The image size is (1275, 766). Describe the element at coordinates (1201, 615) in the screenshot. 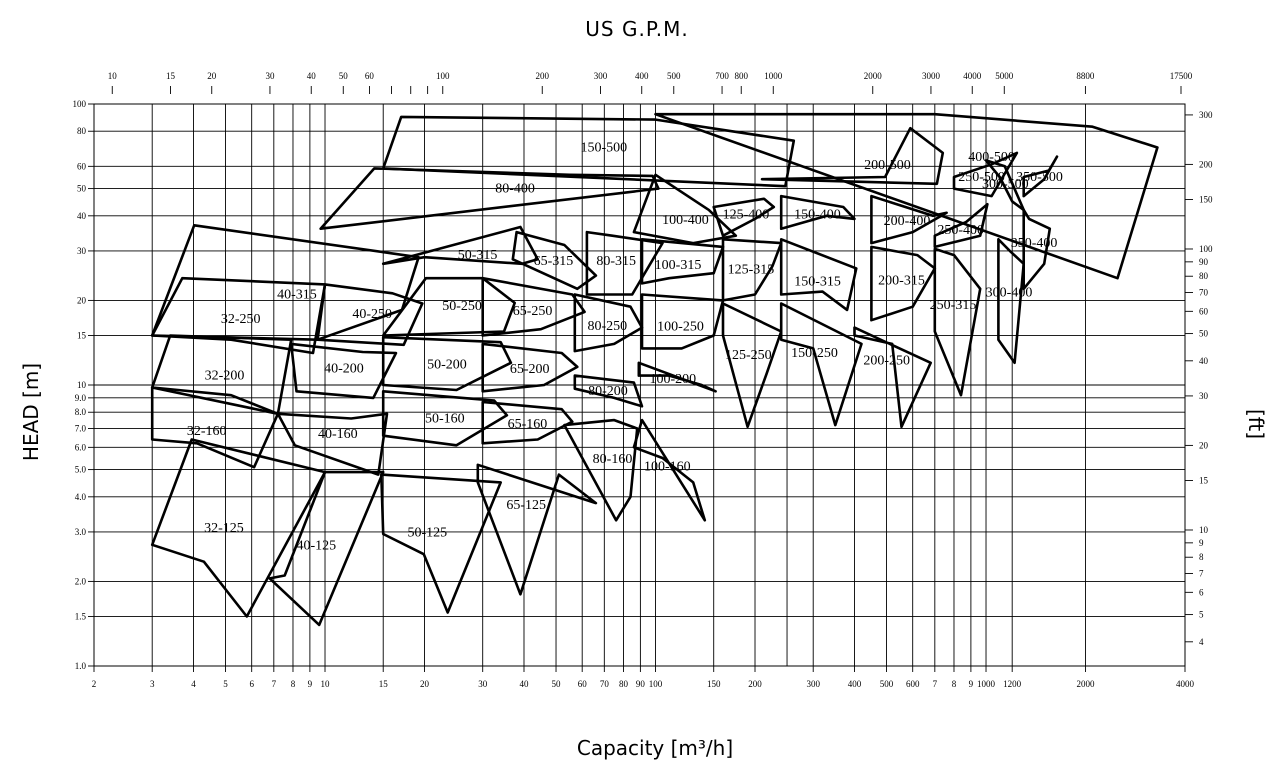

I see `y2-tick-label: 5` at that location.